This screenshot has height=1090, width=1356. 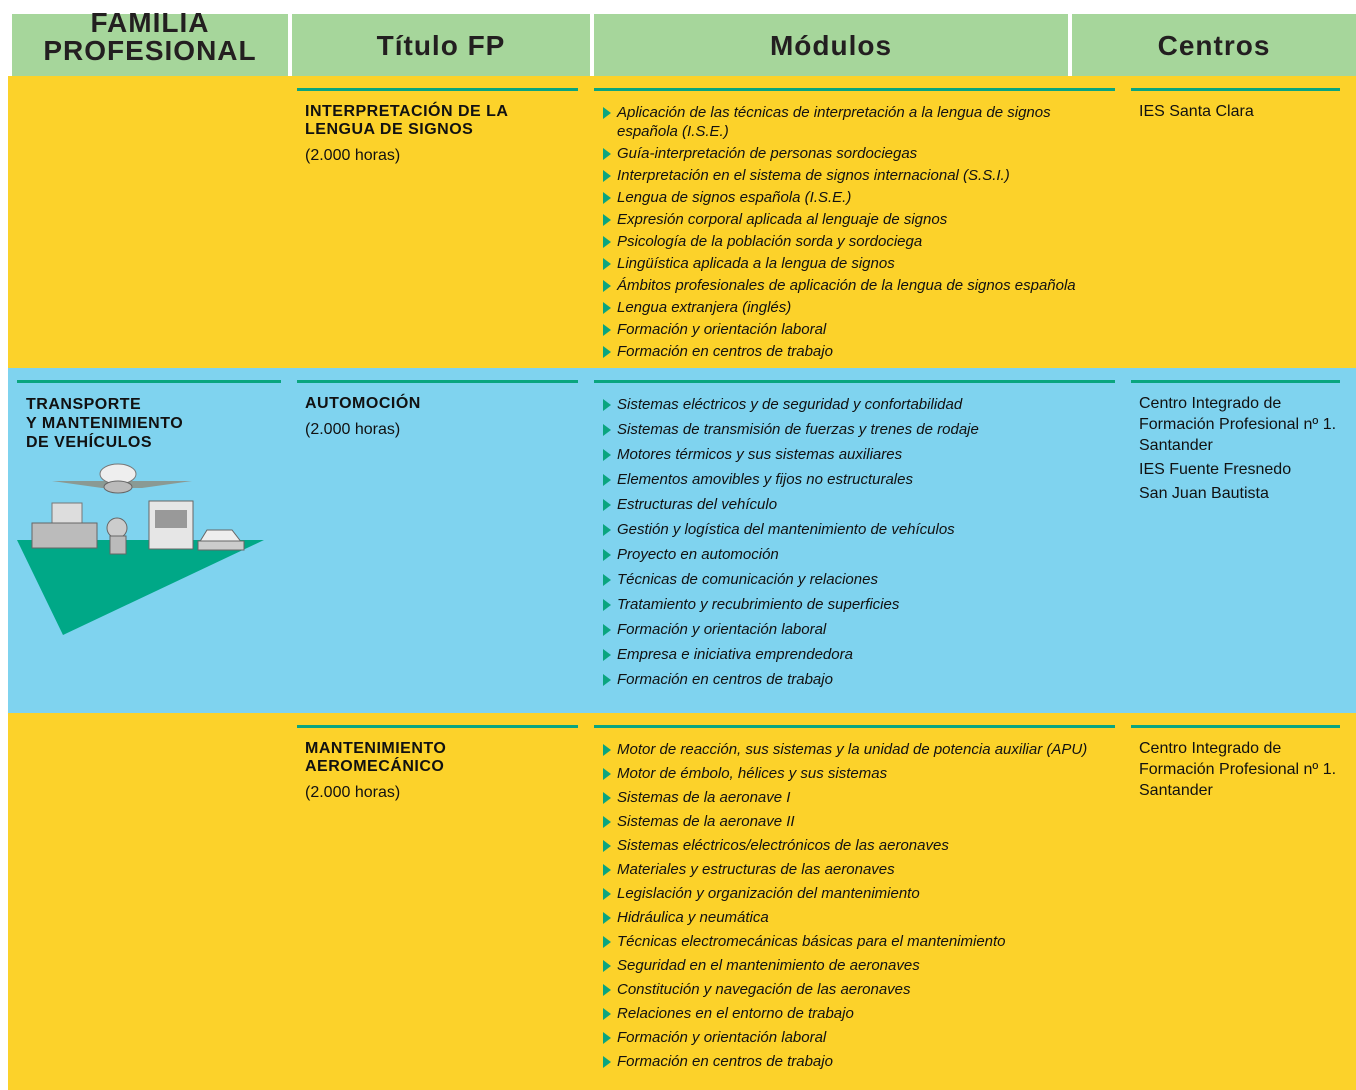 I want to click on centro: IES Fuente Fresnedo, so click(x=1215, y=469).